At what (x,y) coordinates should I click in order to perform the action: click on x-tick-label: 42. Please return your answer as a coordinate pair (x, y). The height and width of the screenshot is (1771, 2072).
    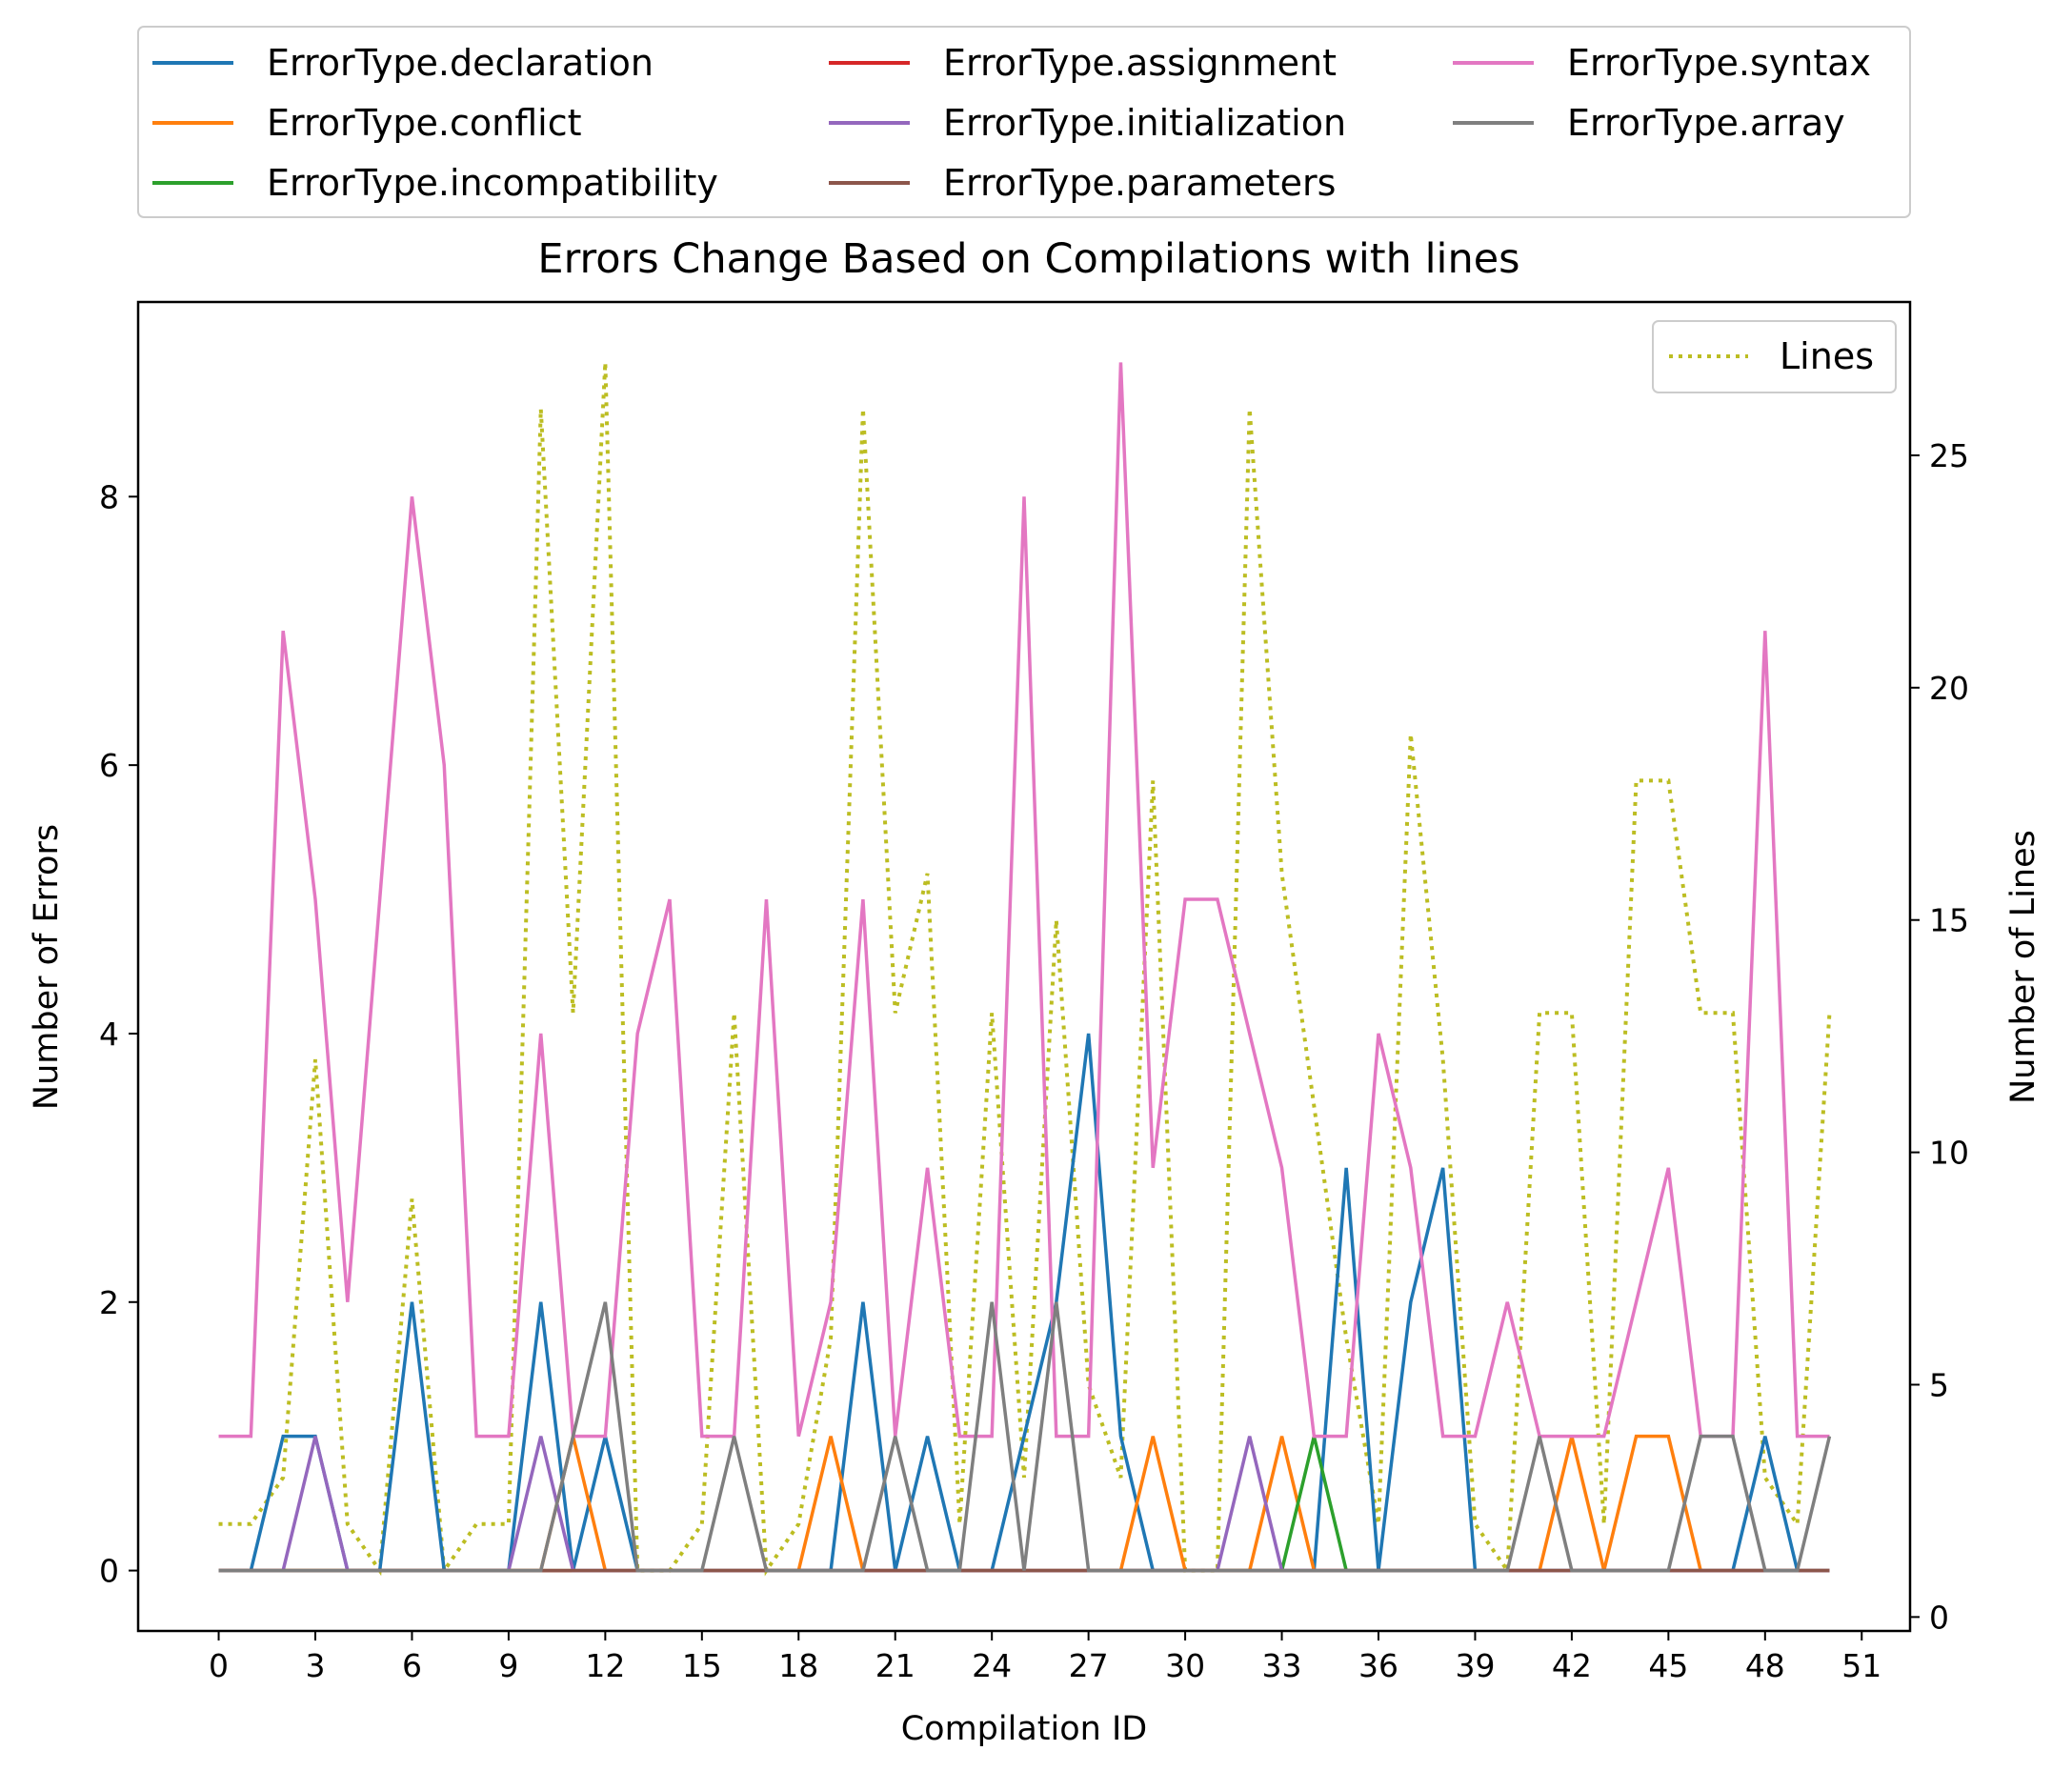
    Looking at the image, I should click on (1572, 1666).